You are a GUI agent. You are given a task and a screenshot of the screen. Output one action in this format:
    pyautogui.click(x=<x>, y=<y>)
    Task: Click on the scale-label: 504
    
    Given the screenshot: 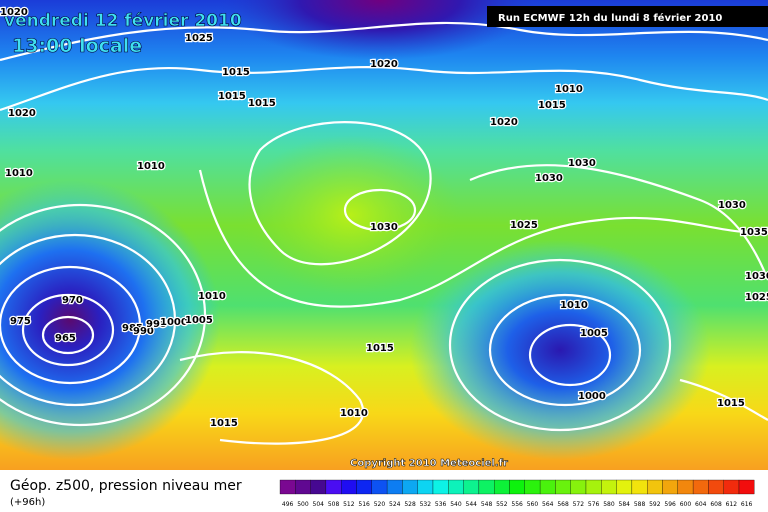 What is the action you would take?
    pyautogui.click(x=319, y=504)
    